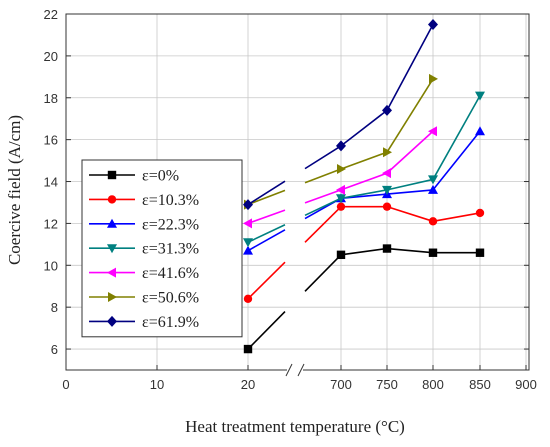 The width and height of the screenshot is (550, 447). What do you see at coordinates (248, 384) in the screenshot?
I see `x-tick-label: 20` at bounding box center [248, 384].